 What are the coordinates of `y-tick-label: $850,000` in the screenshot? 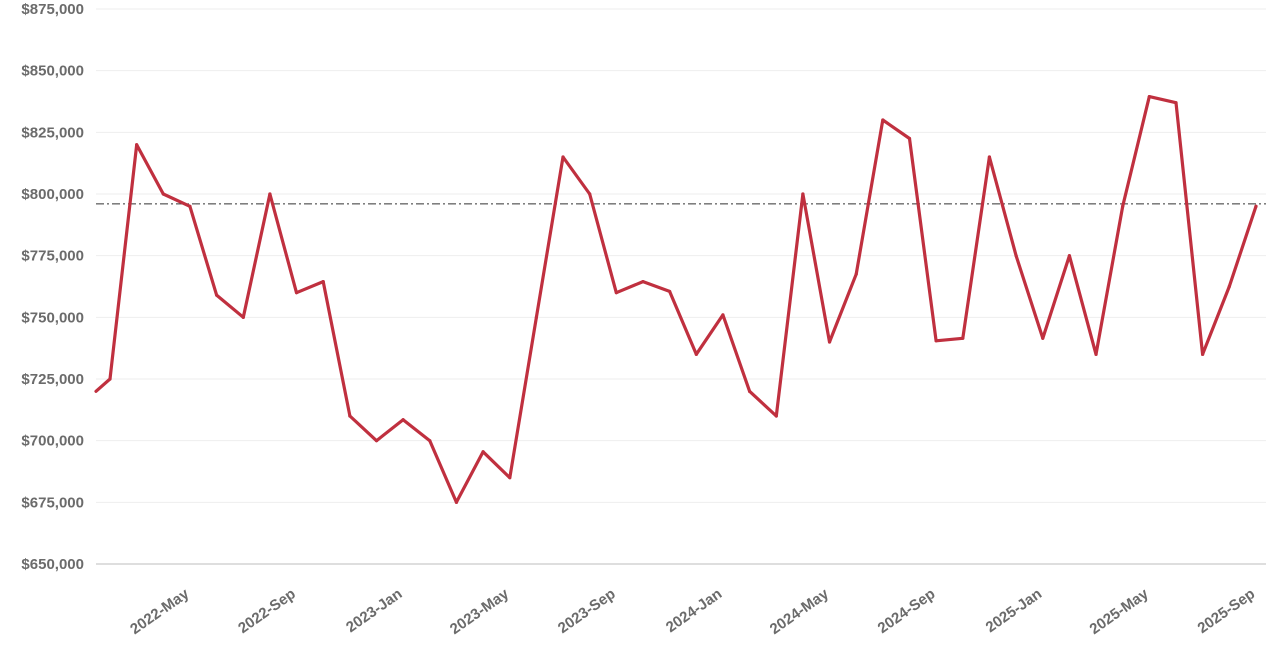 It's located at (52, 71).